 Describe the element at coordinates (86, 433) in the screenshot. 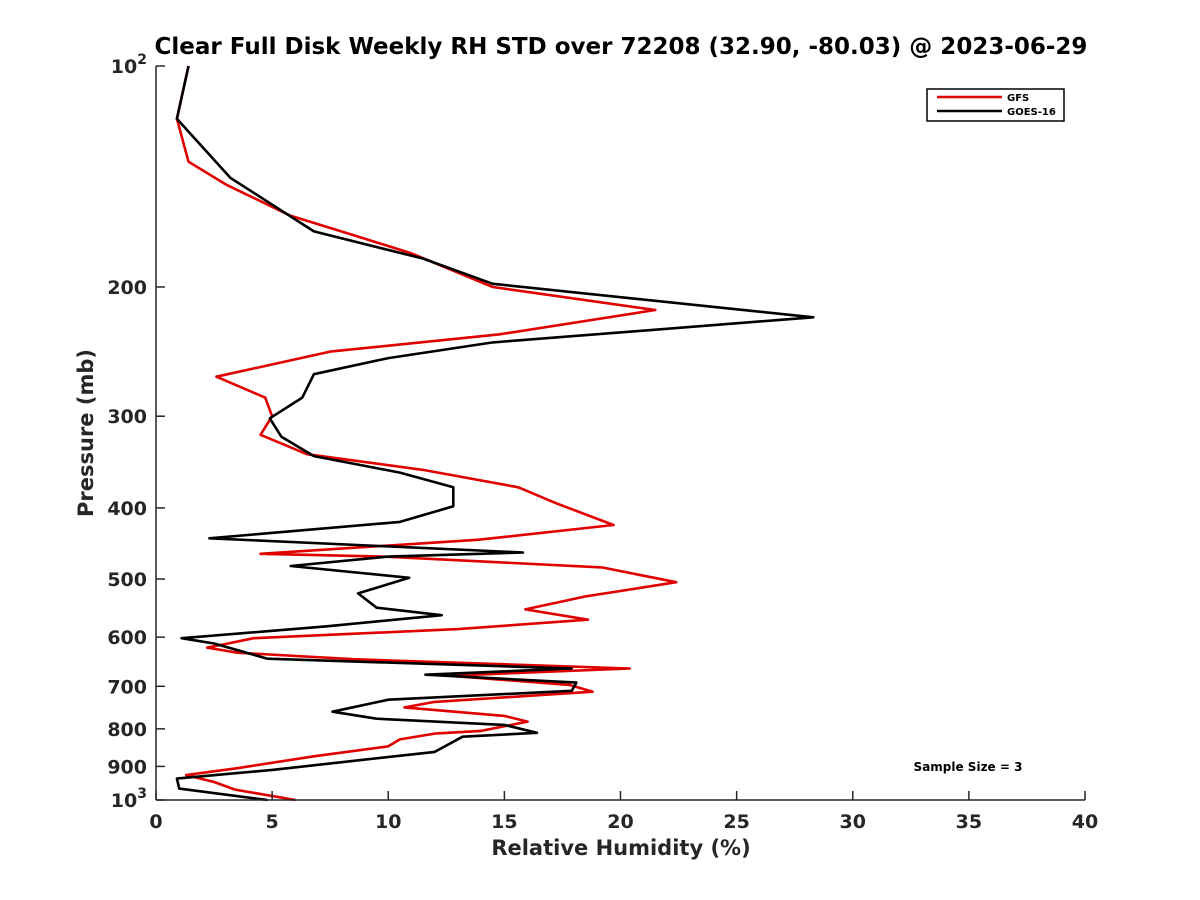

I see `y-axis-title: Pressure (mb)` at that location.